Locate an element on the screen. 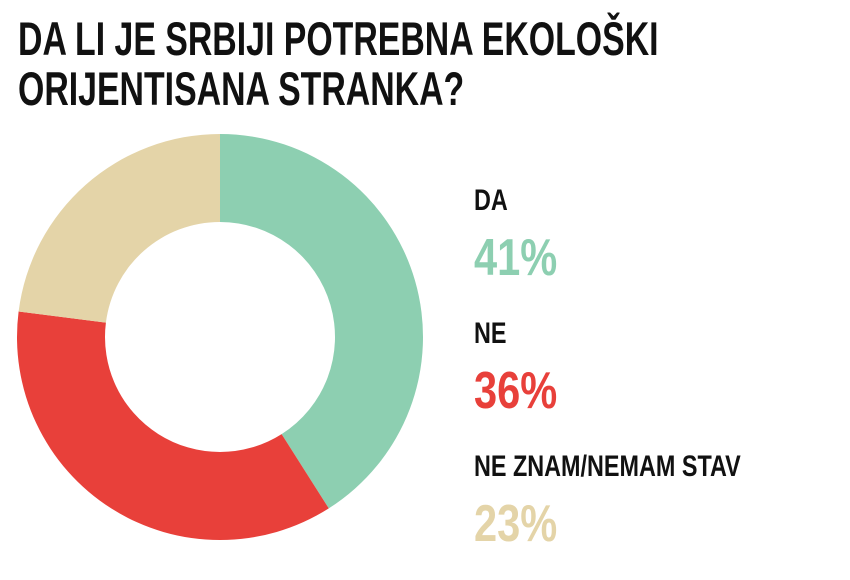 Image resolution: width=850 pixels, height=580 pixels. legend-label: NE is located at coordinates (490, 332).